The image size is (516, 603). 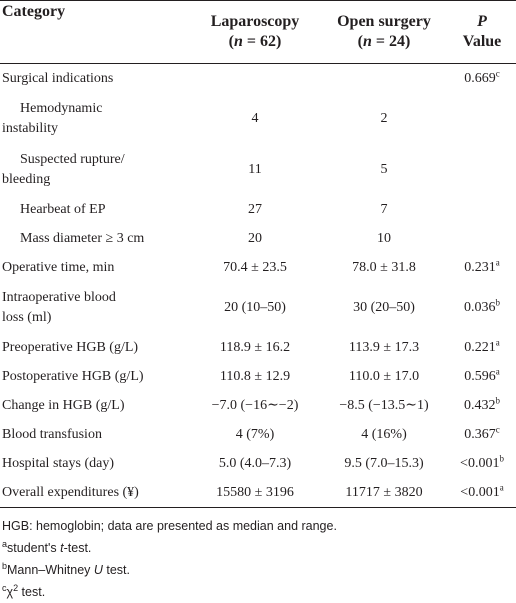 What do you see at coordinates (482, 376) in the screenshot?
I see `p-value-cell: 0.596a` at bounding box center [482, 376].